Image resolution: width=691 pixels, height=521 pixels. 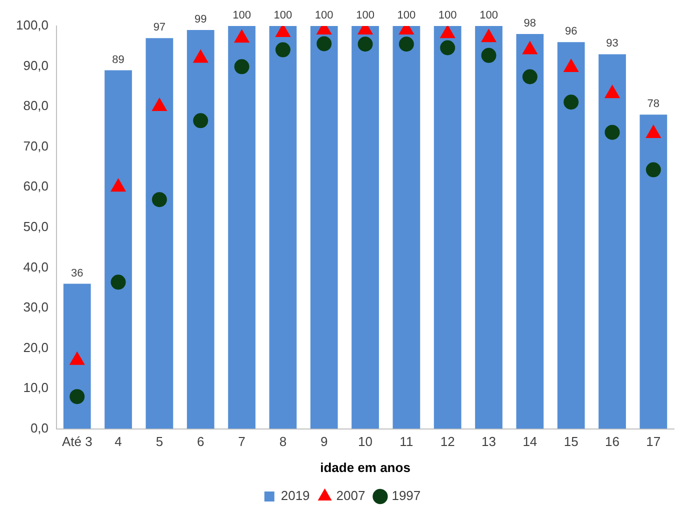 What do you see at coordinates (406, 496) in the screenshot?
I see `legend-label: 1997` at bounding box center [406, 496].